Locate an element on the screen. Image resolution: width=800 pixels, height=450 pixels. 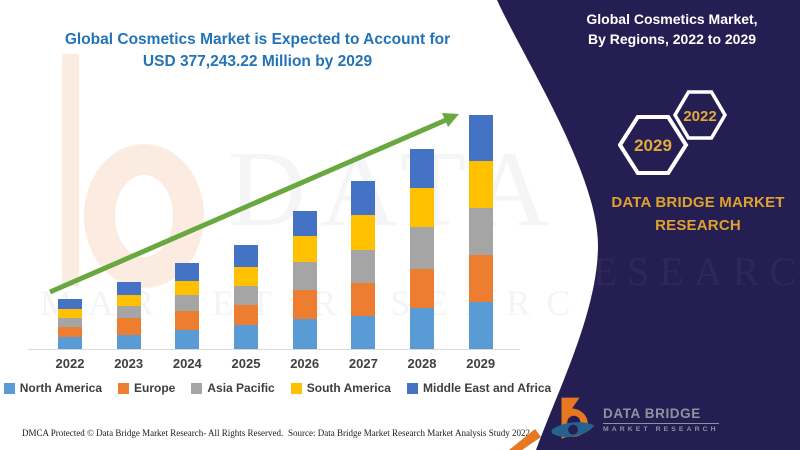
hexagon-year-badges: 2029 2022 is located at coordinates (673, 132).